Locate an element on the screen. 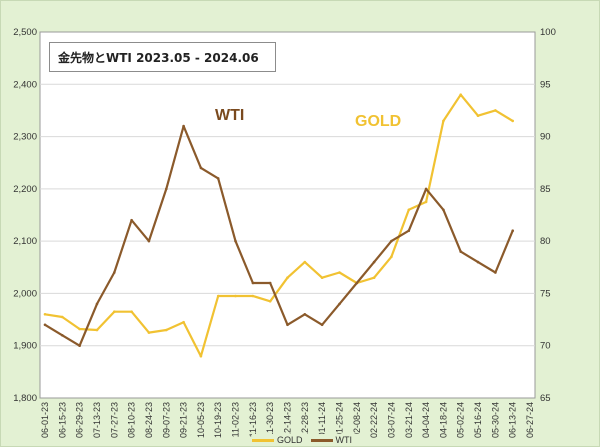  x-tick-label: 07-27-23 is located at coordinates (114, 420).